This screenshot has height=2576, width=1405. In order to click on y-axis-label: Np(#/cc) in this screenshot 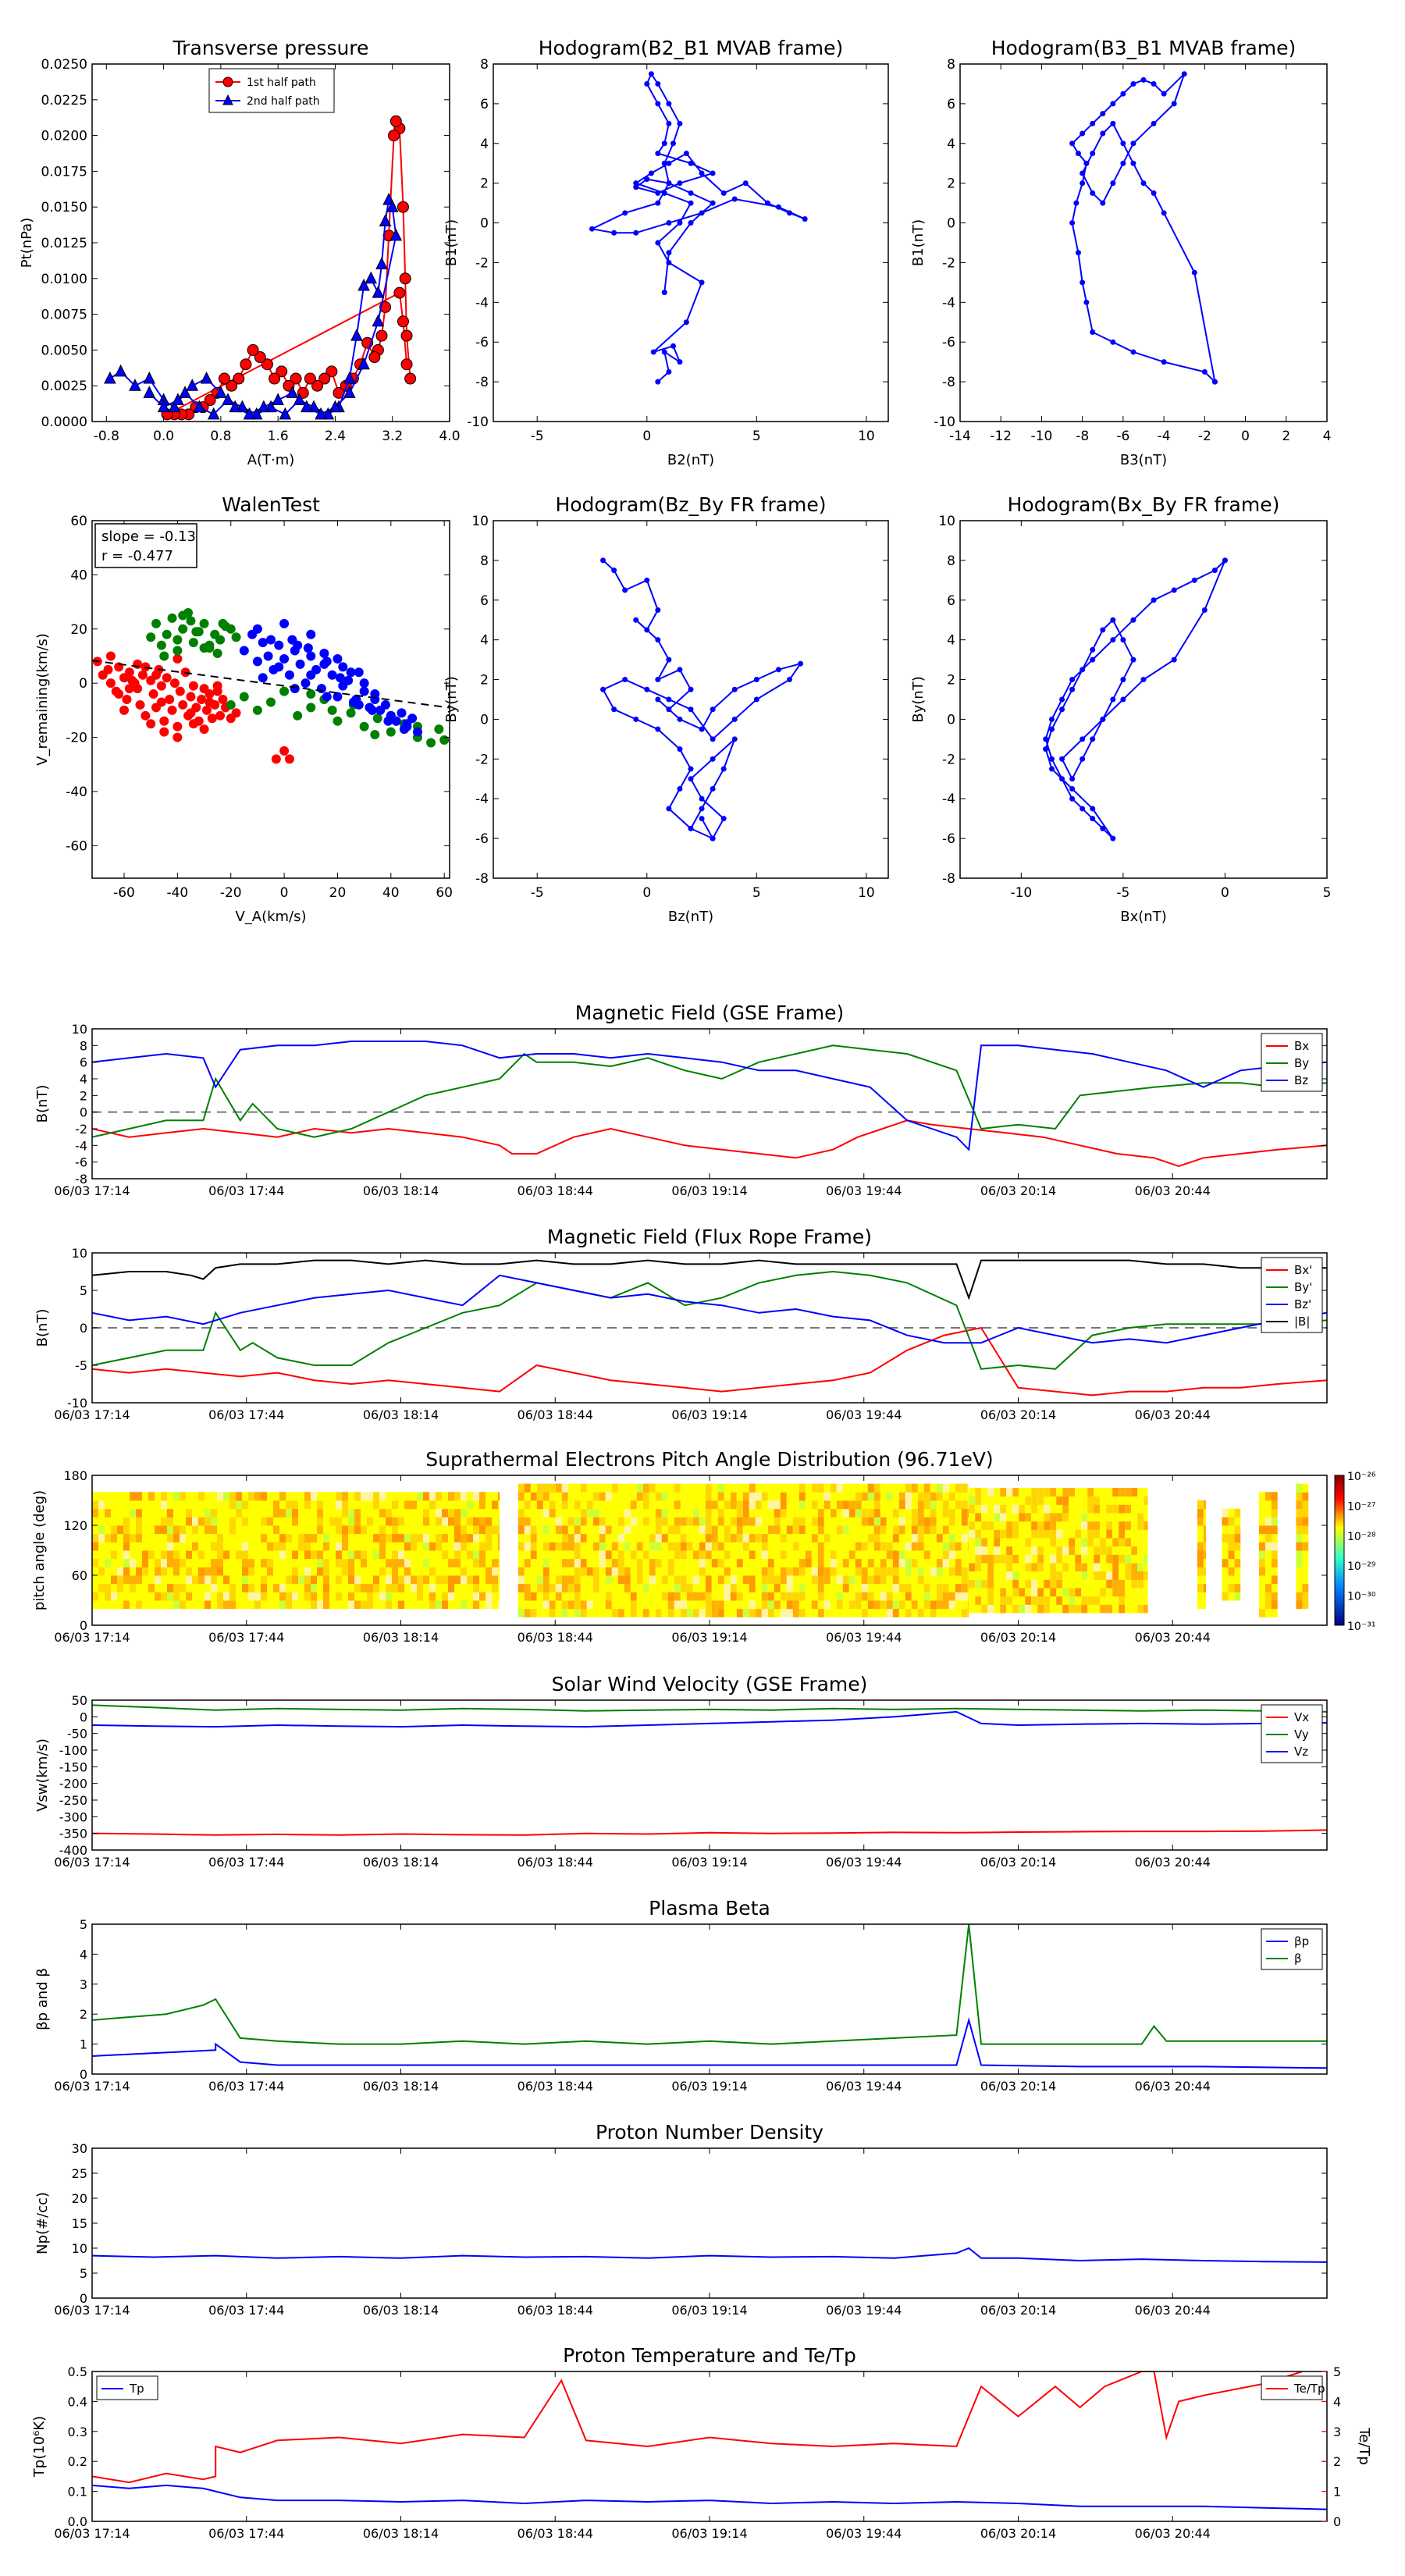, I will do `click(43, 2223)`.